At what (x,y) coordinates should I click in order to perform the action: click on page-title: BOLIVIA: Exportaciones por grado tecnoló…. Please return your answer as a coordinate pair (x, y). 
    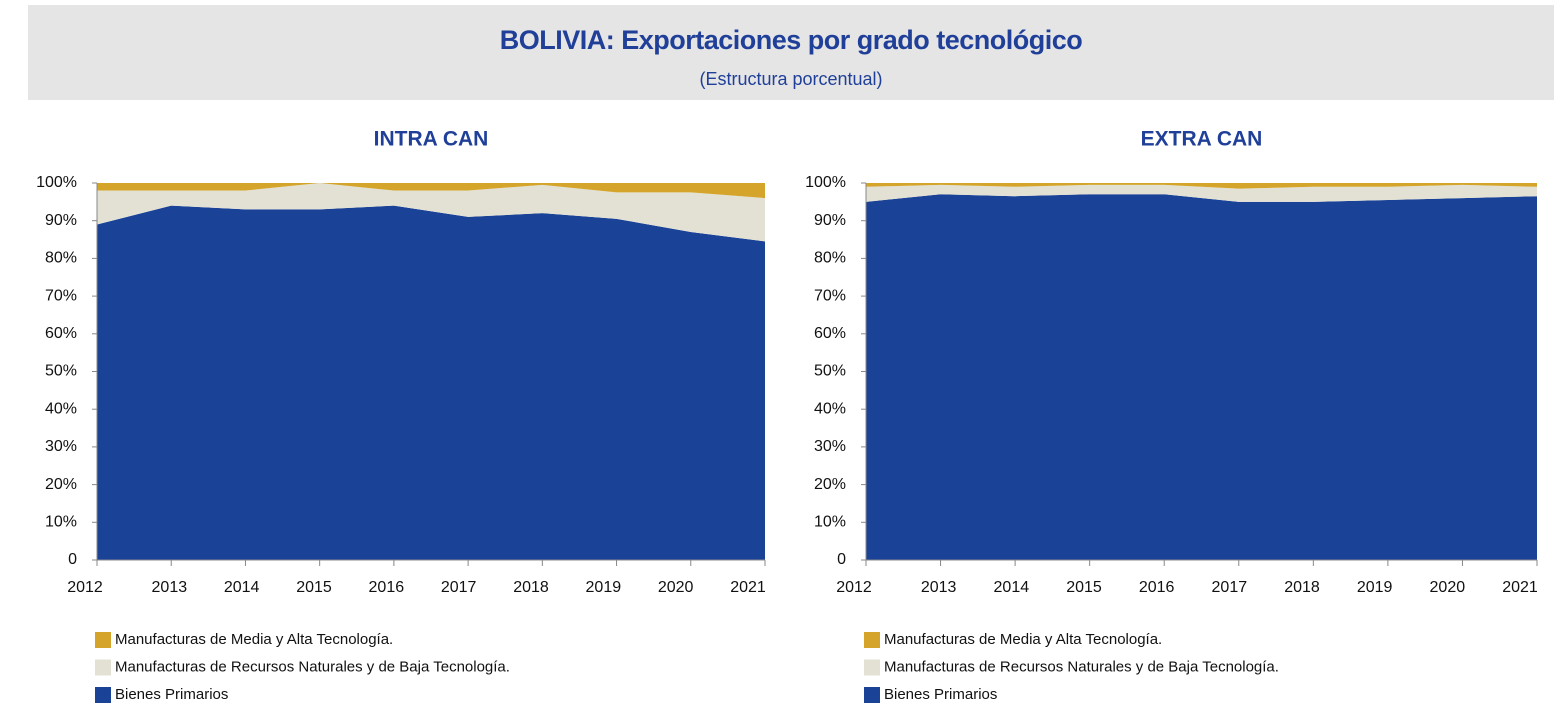
    Looking at the image, I should click on (791, 40).